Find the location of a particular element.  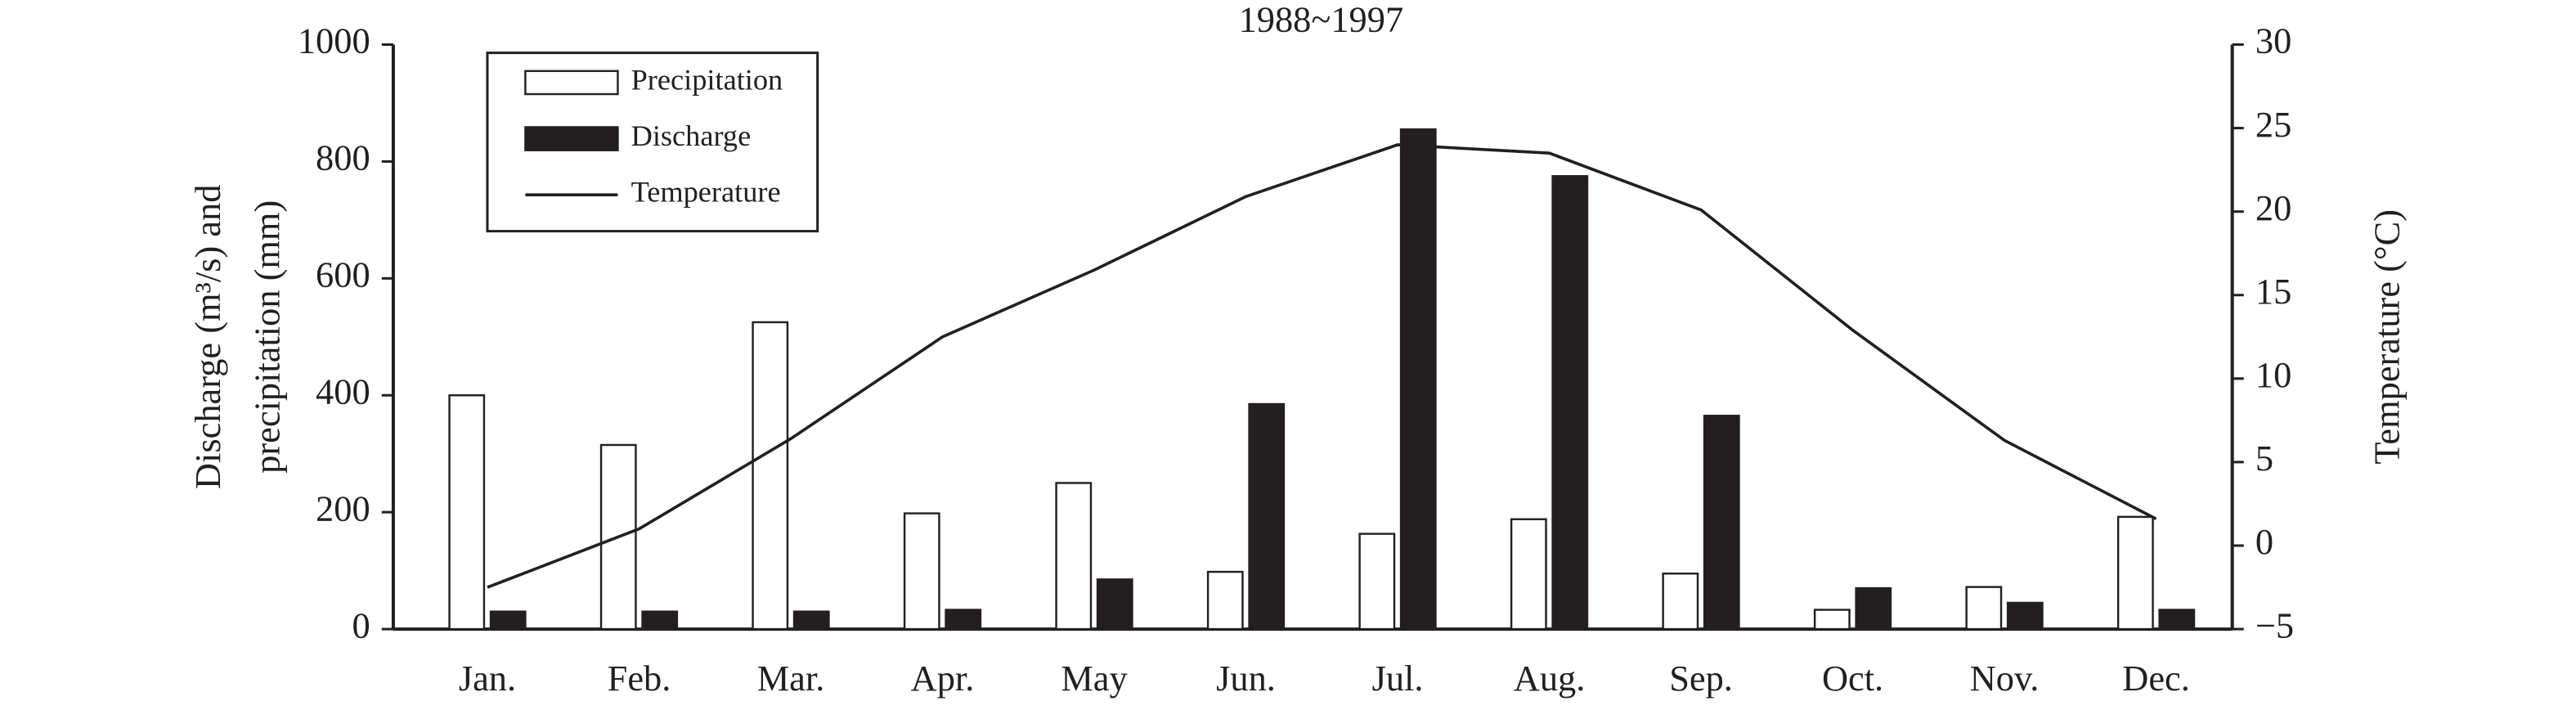

y2-tick-label: 15 is located at coordinates (2273, 291).